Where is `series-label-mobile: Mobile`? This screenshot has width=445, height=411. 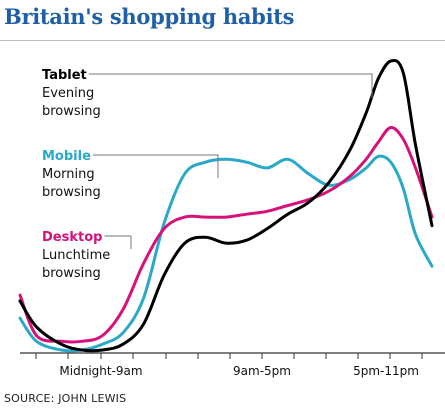
series-label-mobile: Mobile is located at coordinates (66, 156).